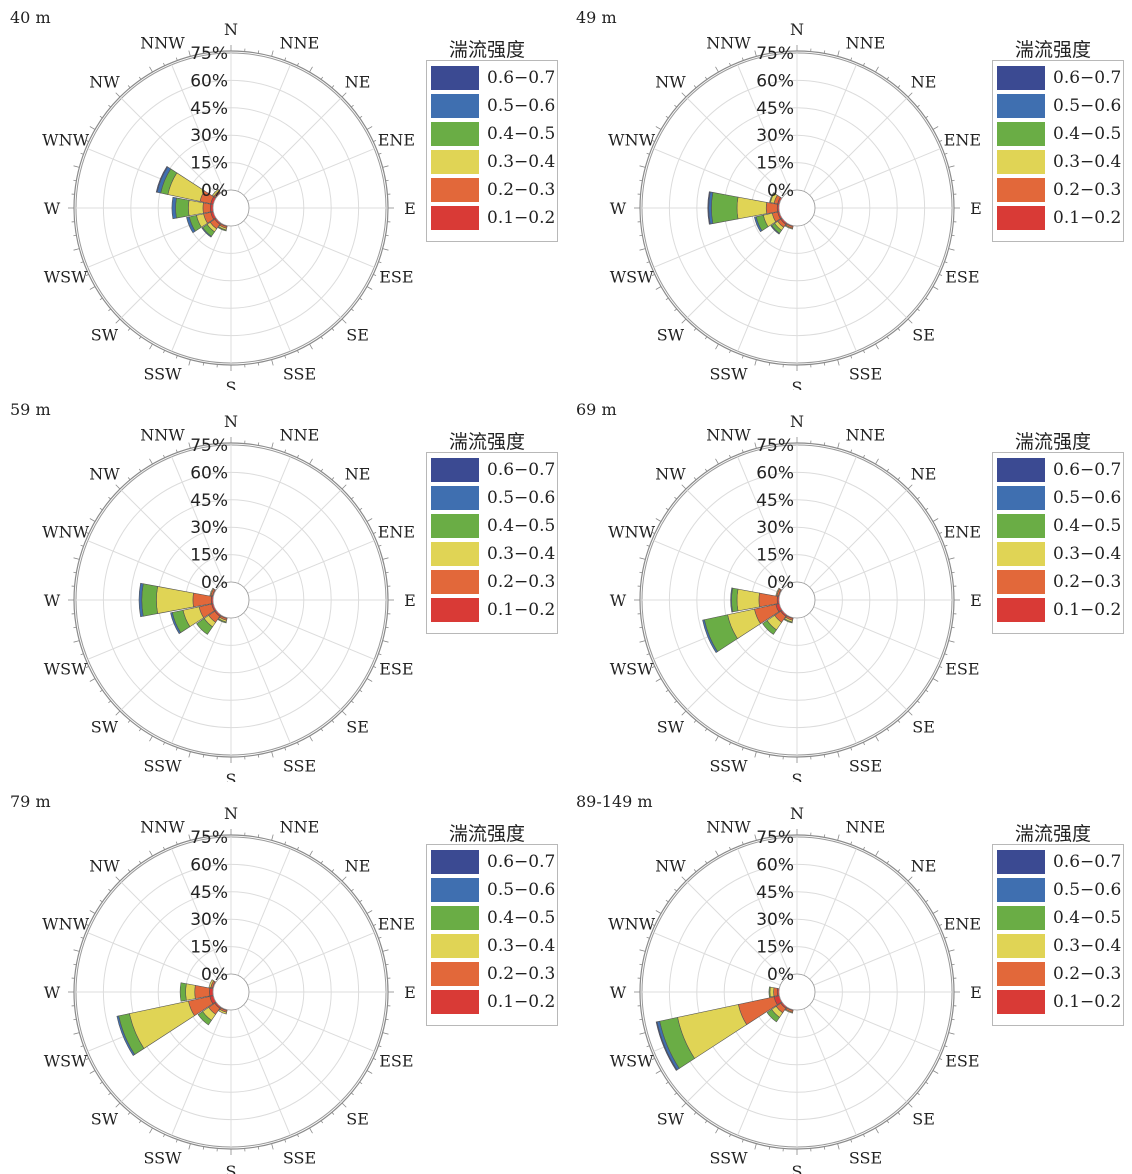 This screenshot has height=1174, width=1132. What do you see at coordinates (299, 765) in the screenshot?
I see `direction-label-sse: SSE` at bounding box center [299, 765].